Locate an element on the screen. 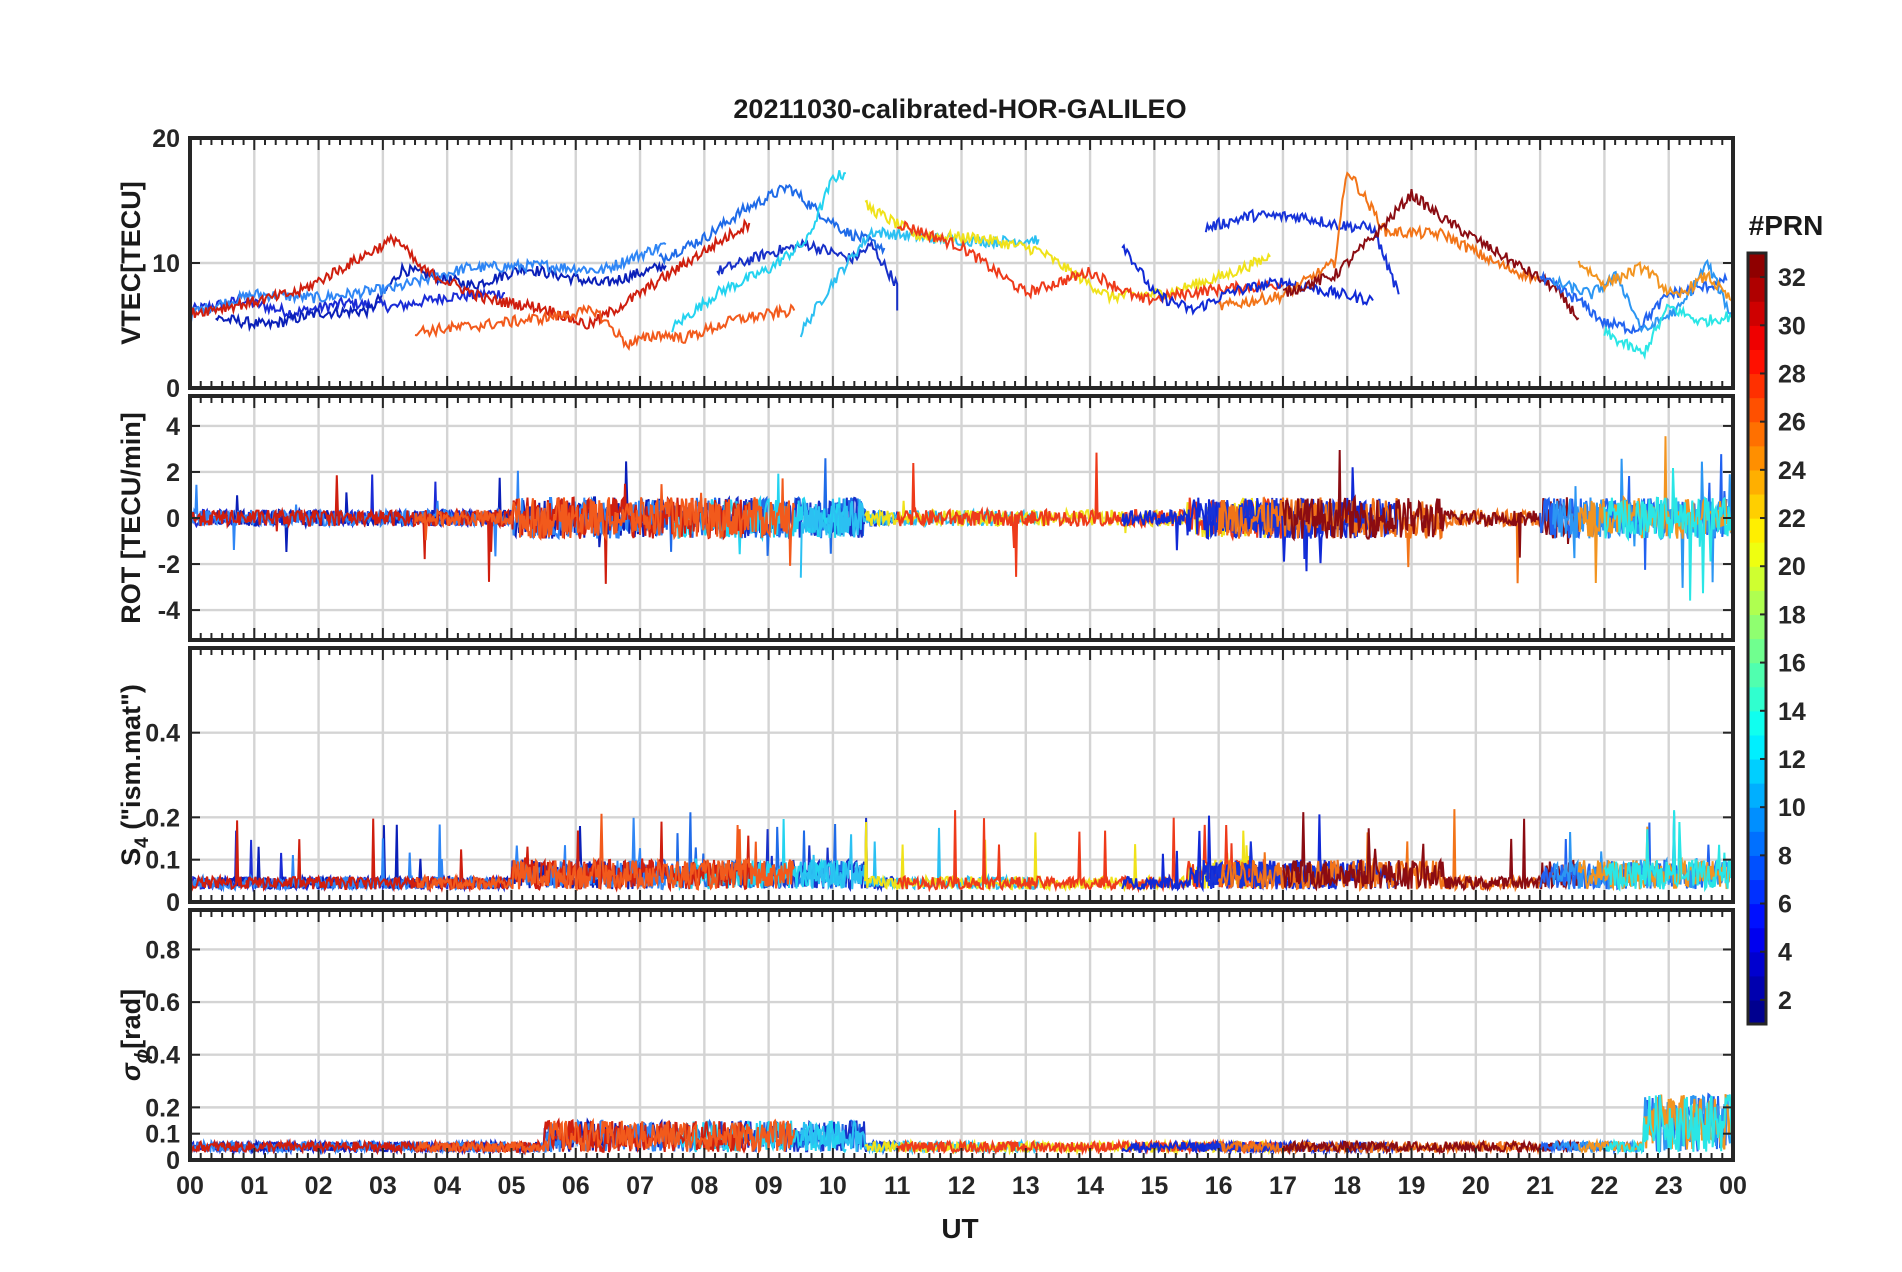  colorbar-tick-label: 6 is located at coordinates (1785, 905).